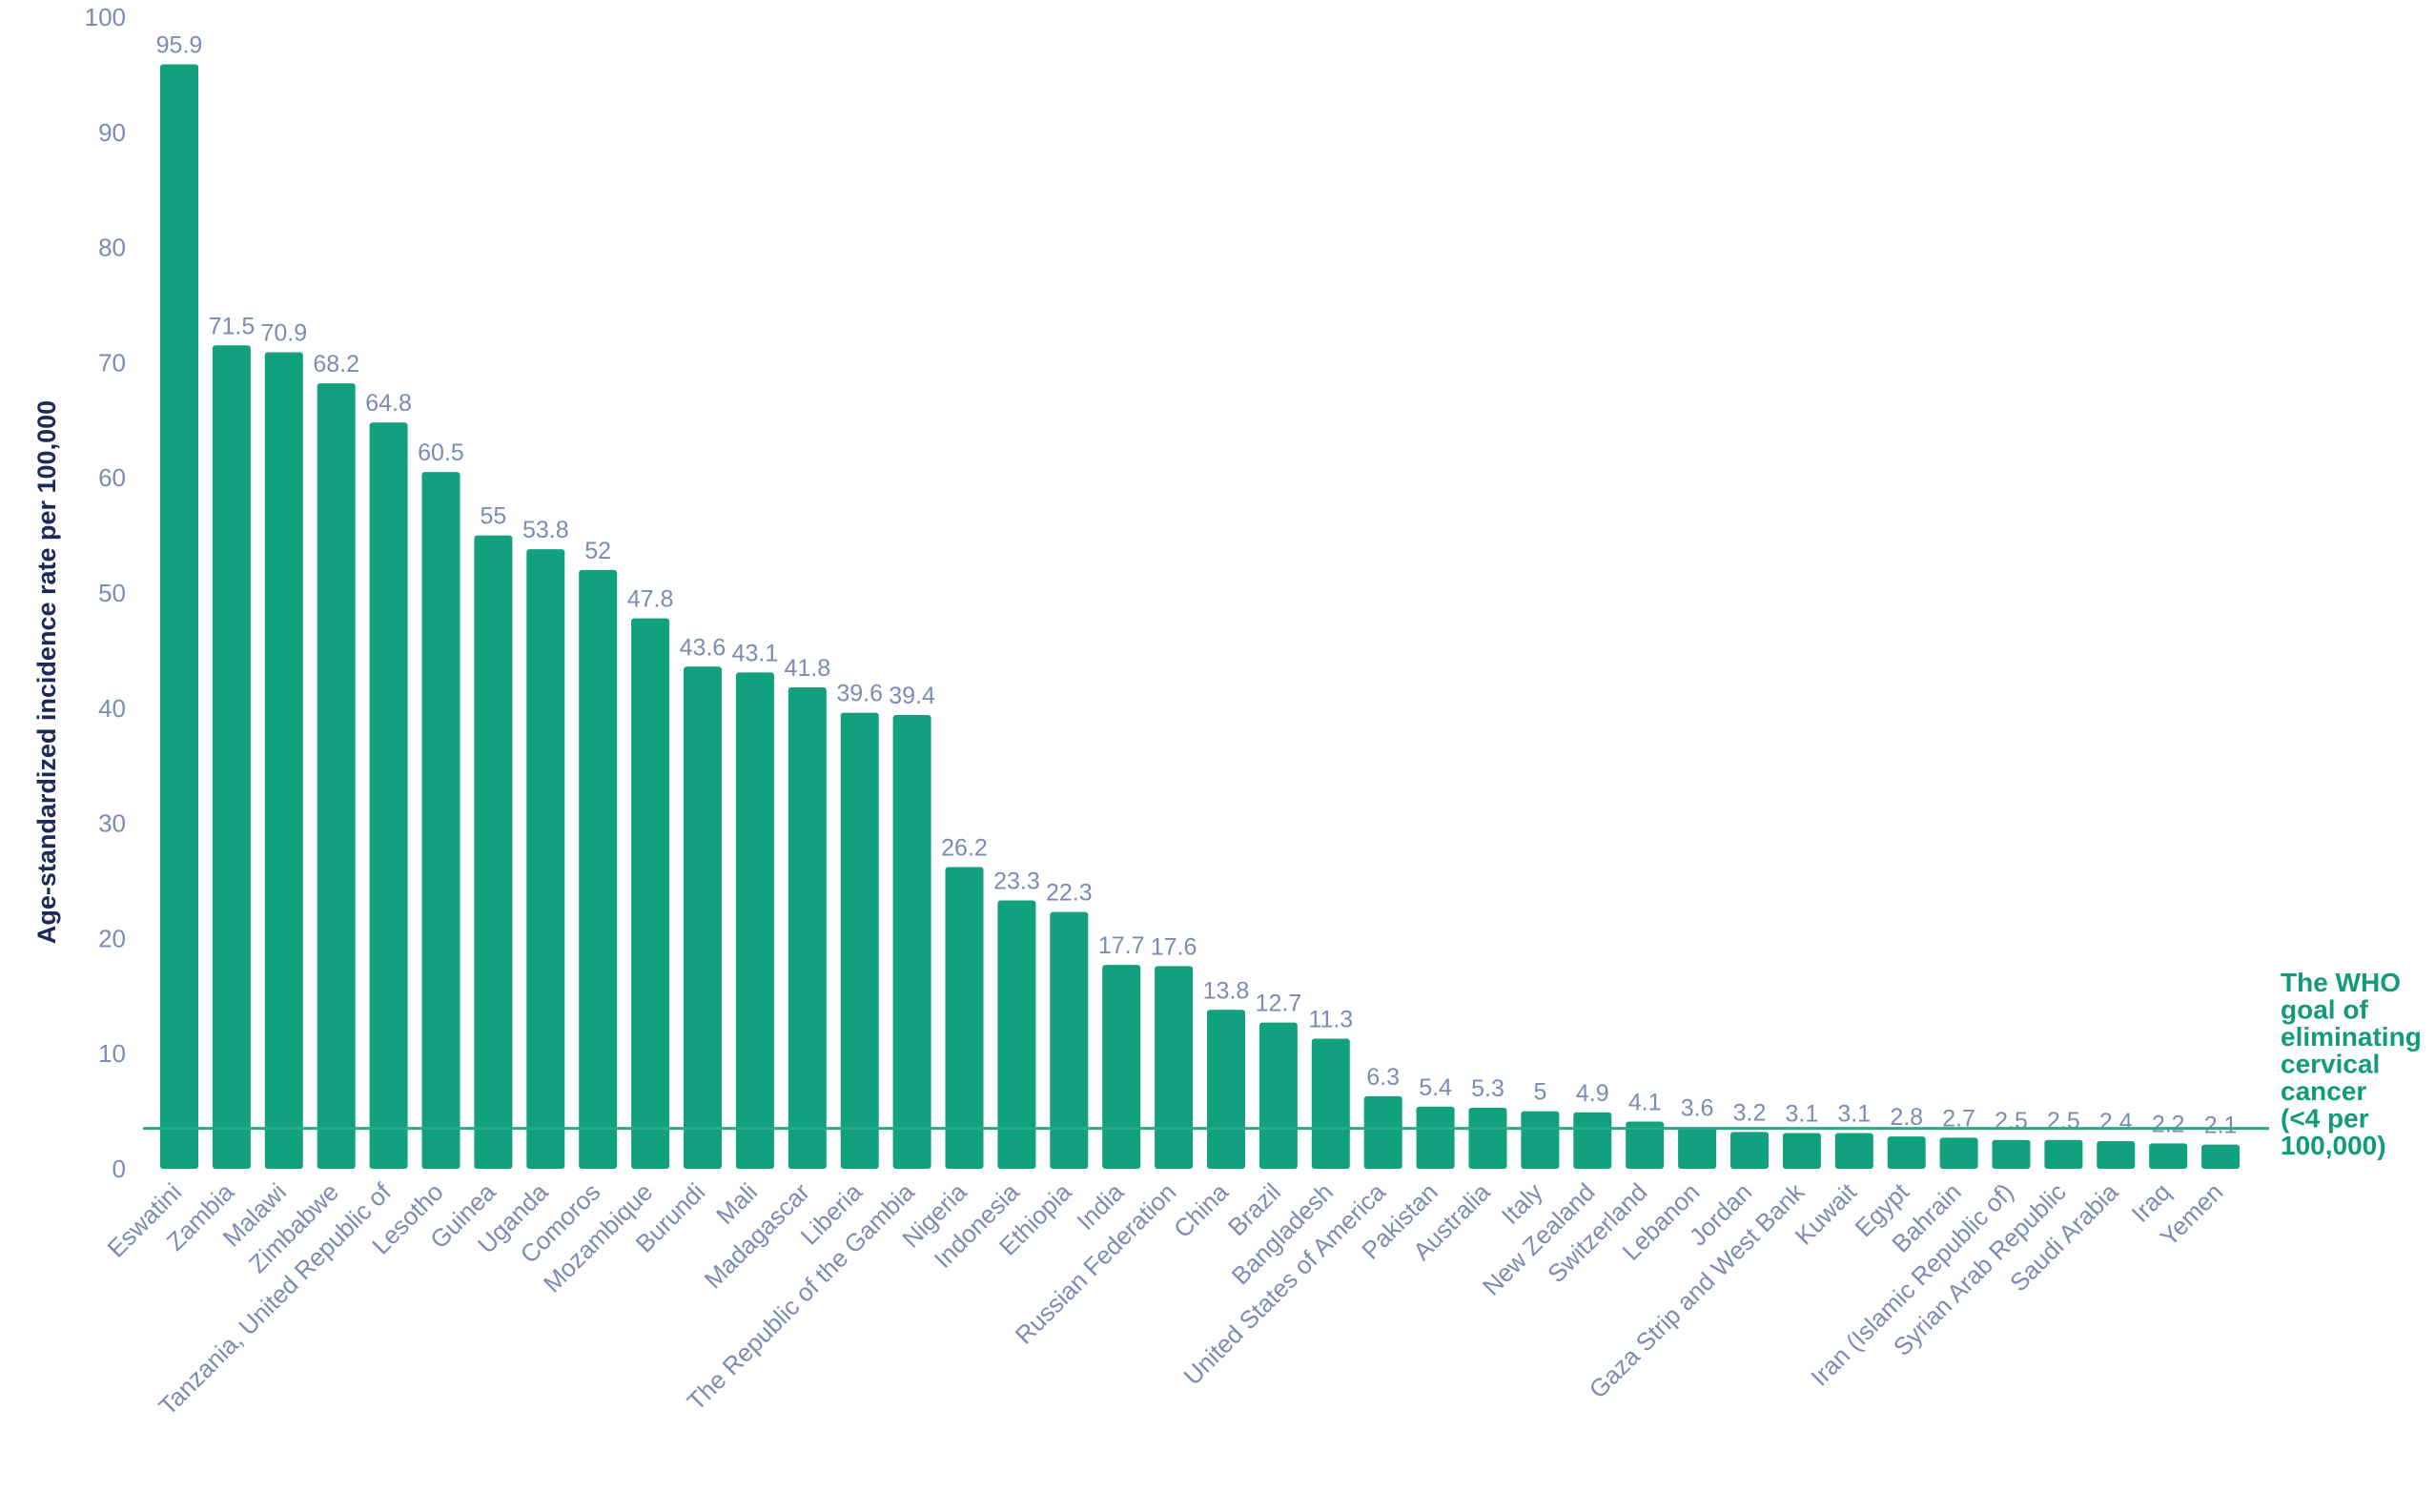  What do you see at coordinates (1592, 1093) in the screenshot?
I see `data-label: 4.9` at bounding box center [1592, 1093].